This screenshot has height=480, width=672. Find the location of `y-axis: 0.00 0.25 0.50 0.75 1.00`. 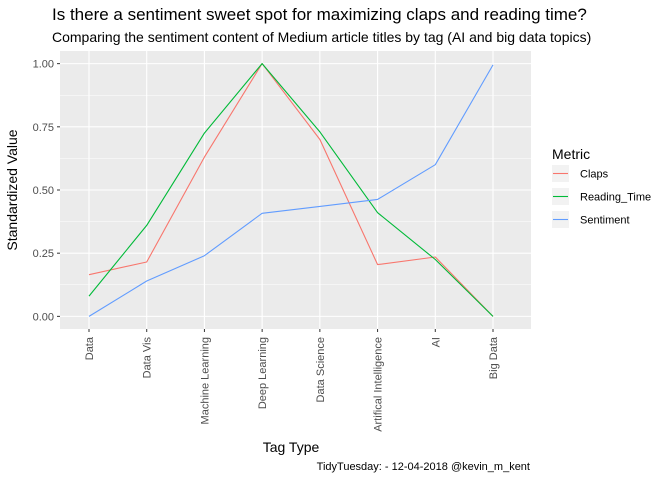

y-axis: 0.00 0.25 0.50 0.75 1.00 is located at coordinates (46, 191).